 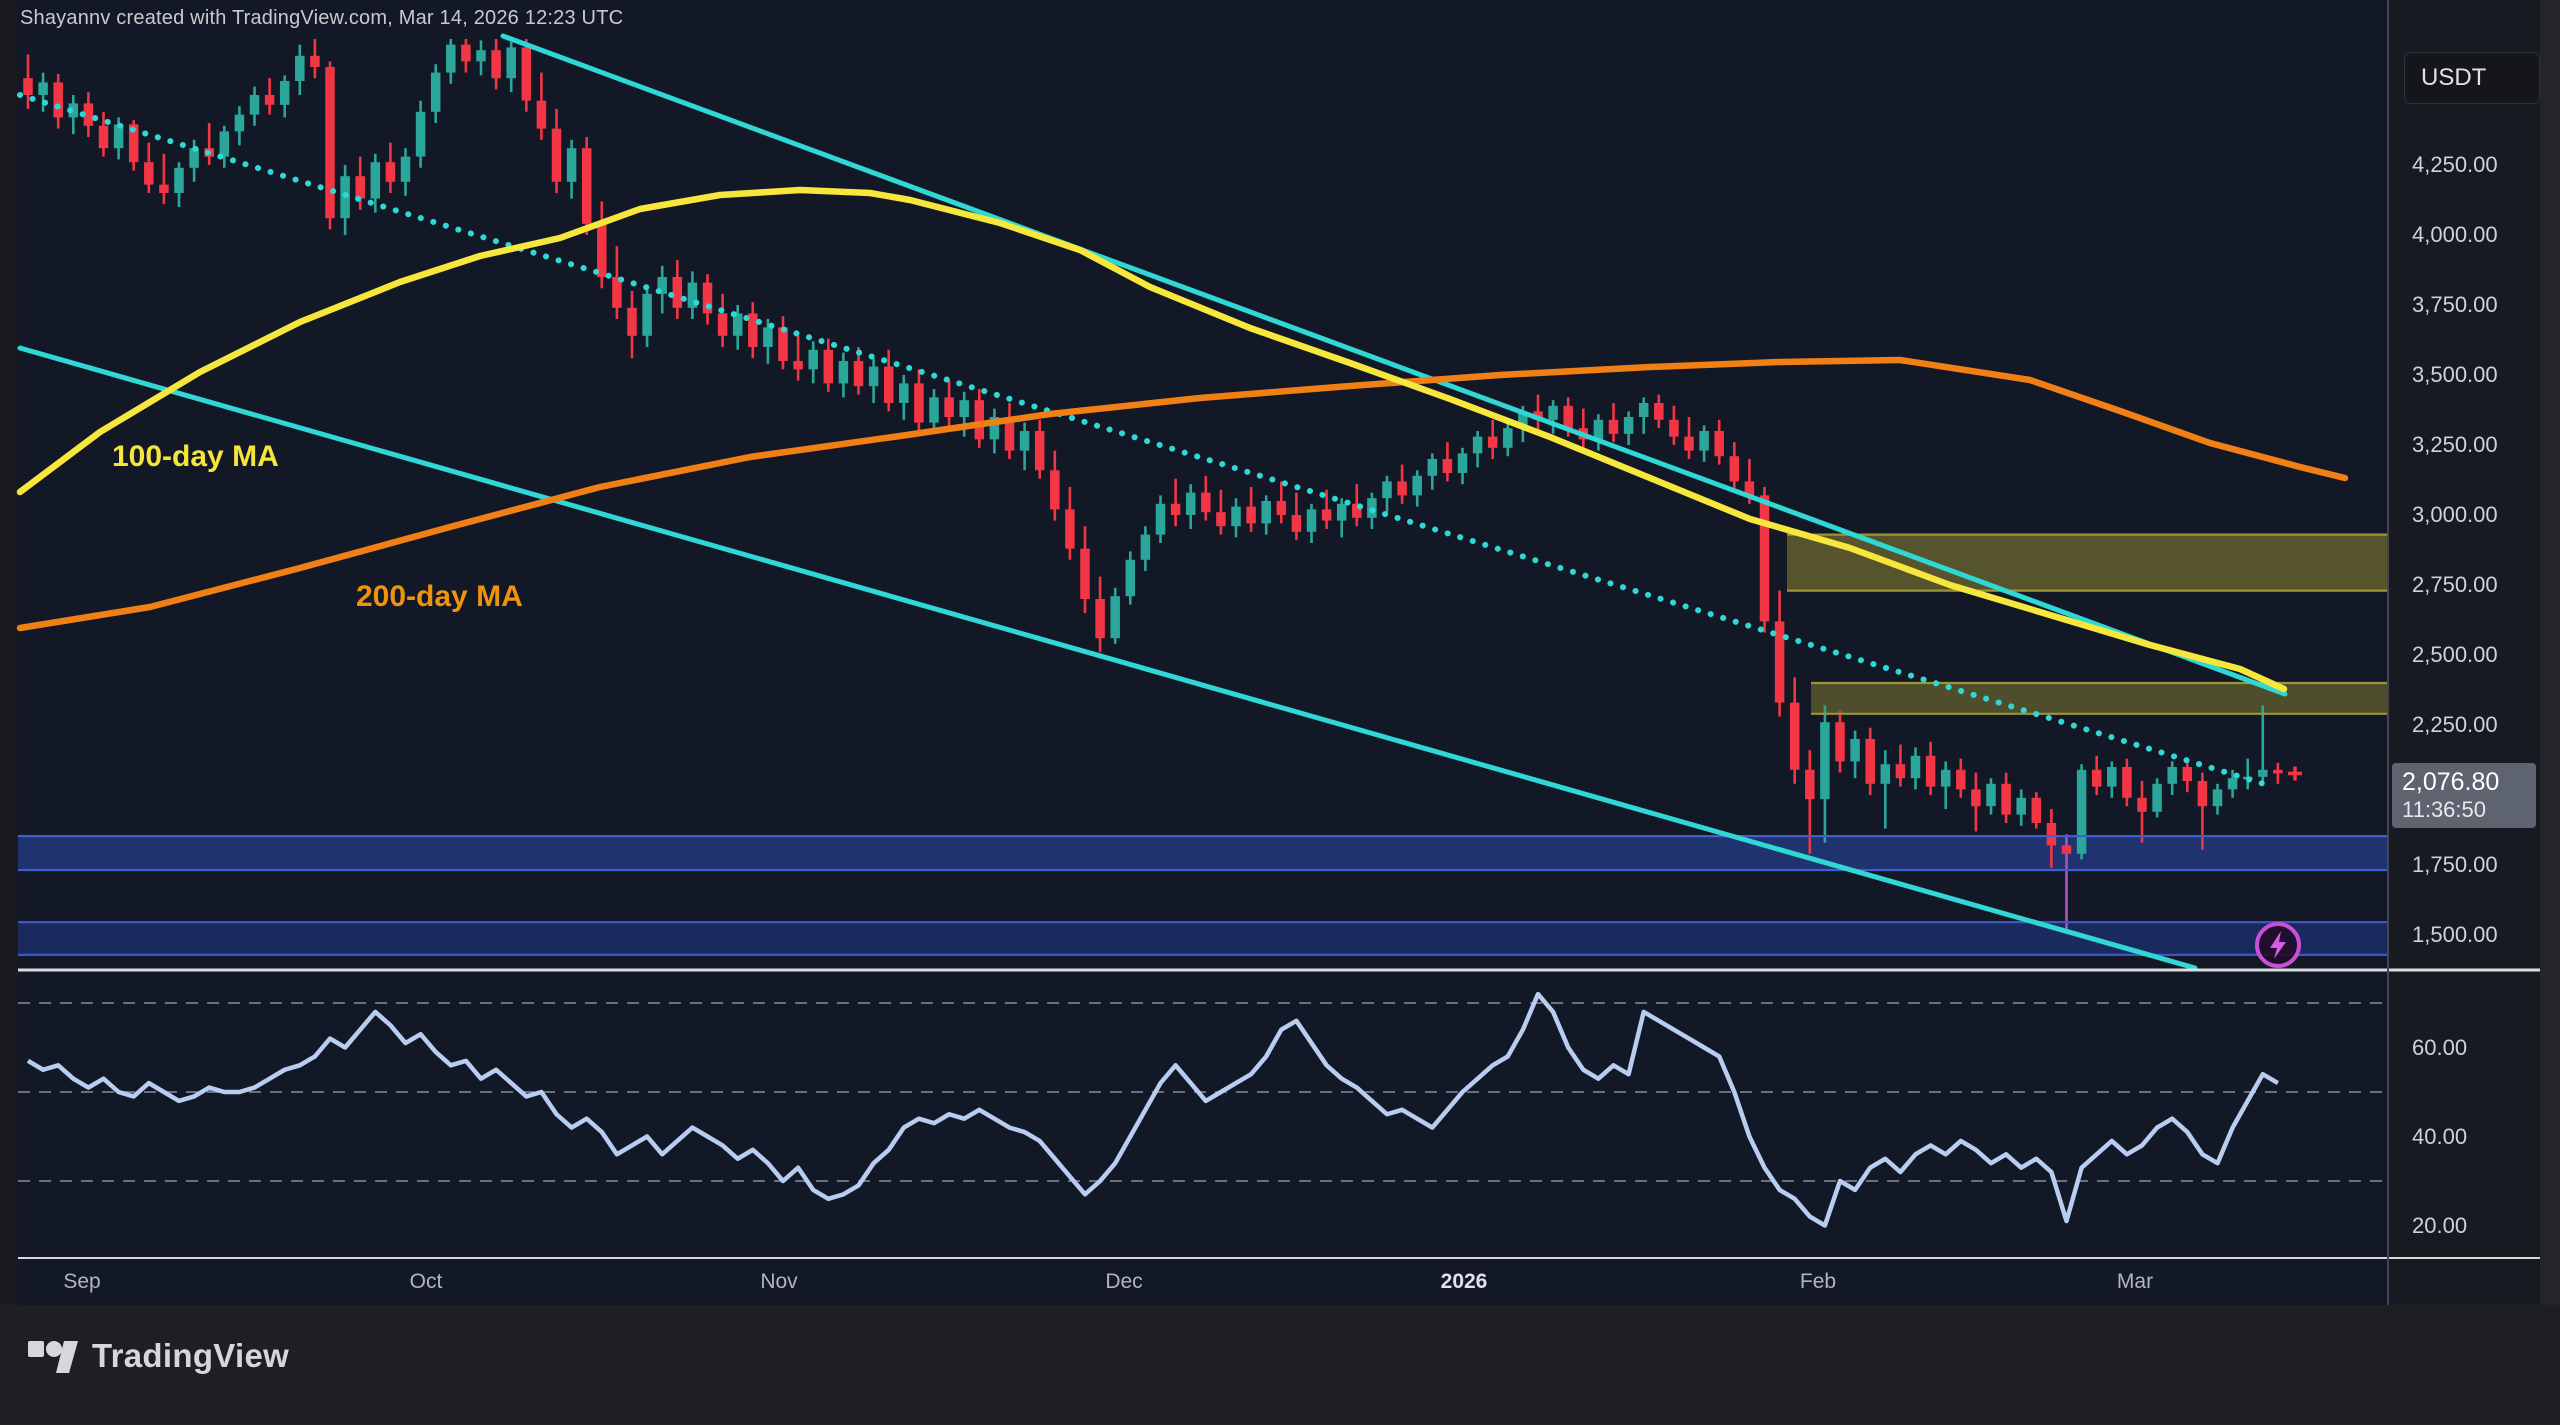 I want to click on rsi-line, so click(x=1153, y=1109).